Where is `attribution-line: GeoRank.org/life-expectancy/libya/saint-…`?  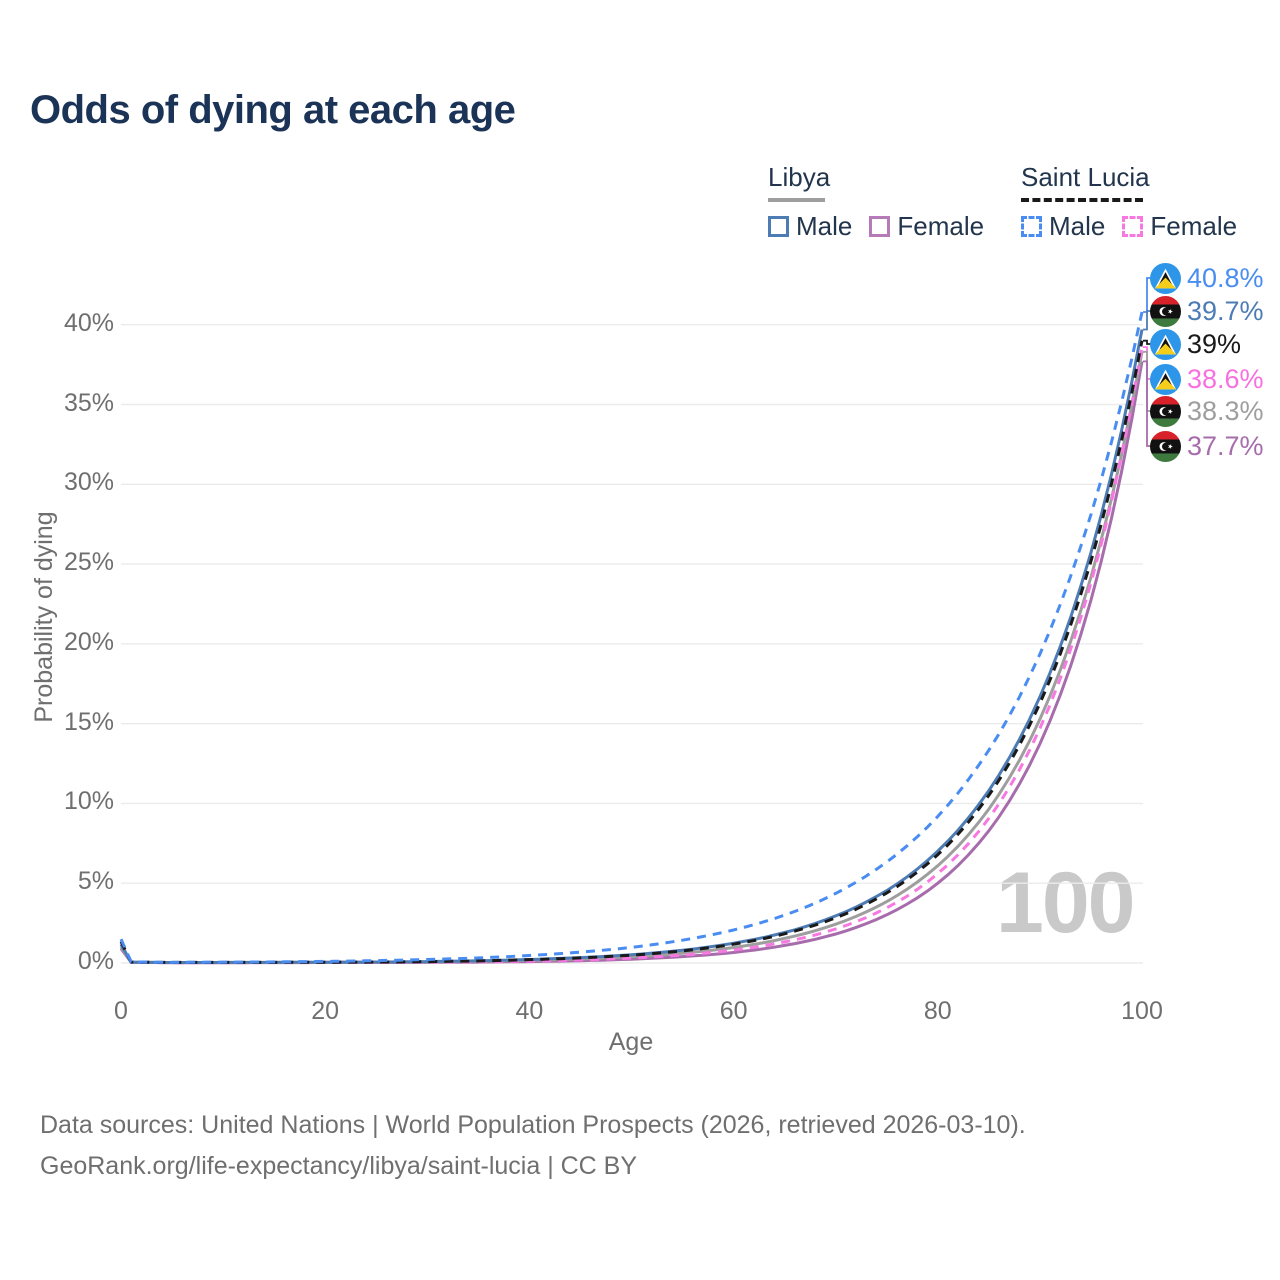 attribution-line: GeoRank.org/life-expectancy/libya/saint-… is located at coordinates (339, 1166).